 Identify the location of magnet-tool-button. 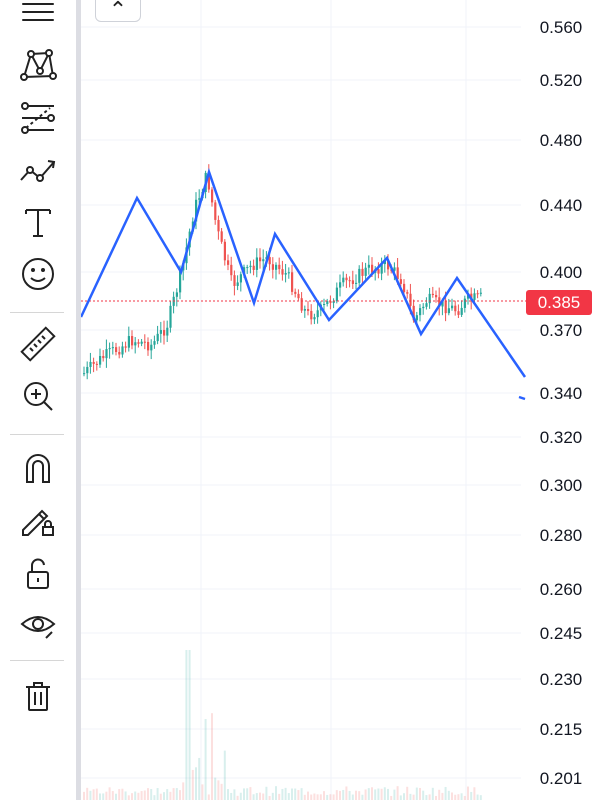
(38, 470).